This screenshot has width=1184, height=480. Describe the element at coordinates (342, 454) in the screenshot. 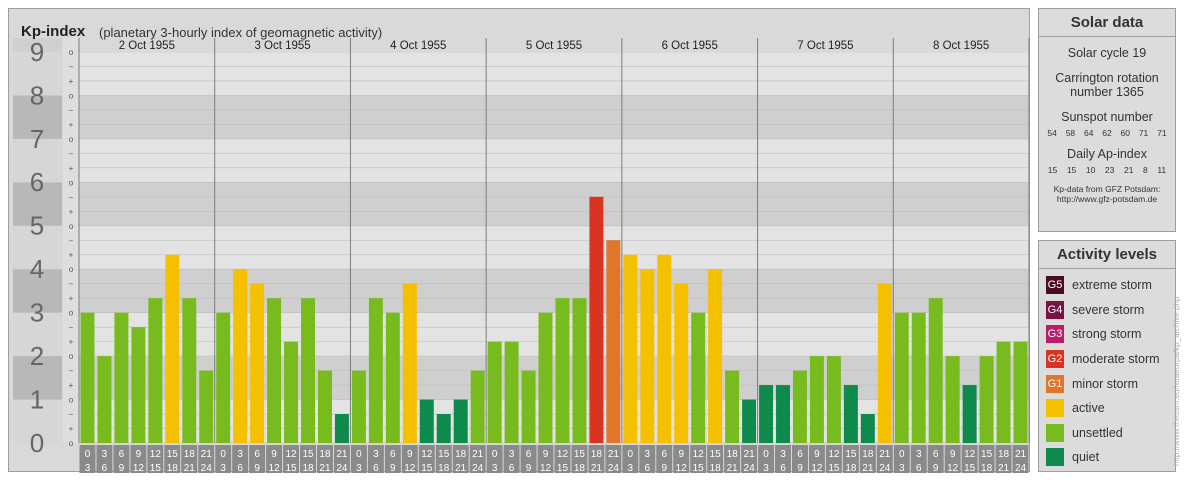

I see `hour-start-label: 21` at that location.